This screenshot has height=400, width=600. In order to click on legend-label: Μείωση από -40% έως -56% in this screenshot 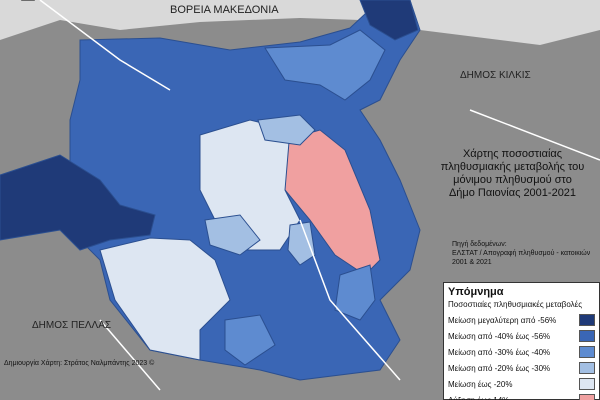, I will do `click(499, 336)`.